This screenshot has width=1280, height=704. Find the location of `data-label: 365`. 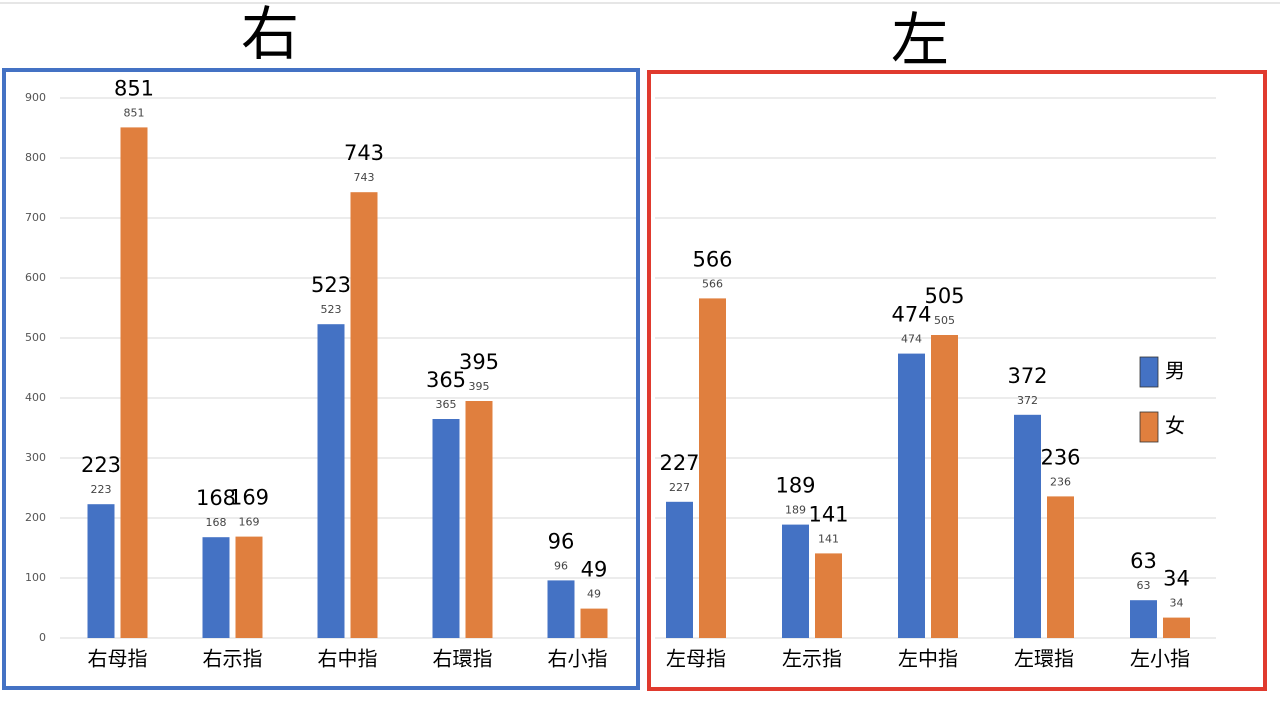

data-label: 365 is located at coordinates (446, 404).